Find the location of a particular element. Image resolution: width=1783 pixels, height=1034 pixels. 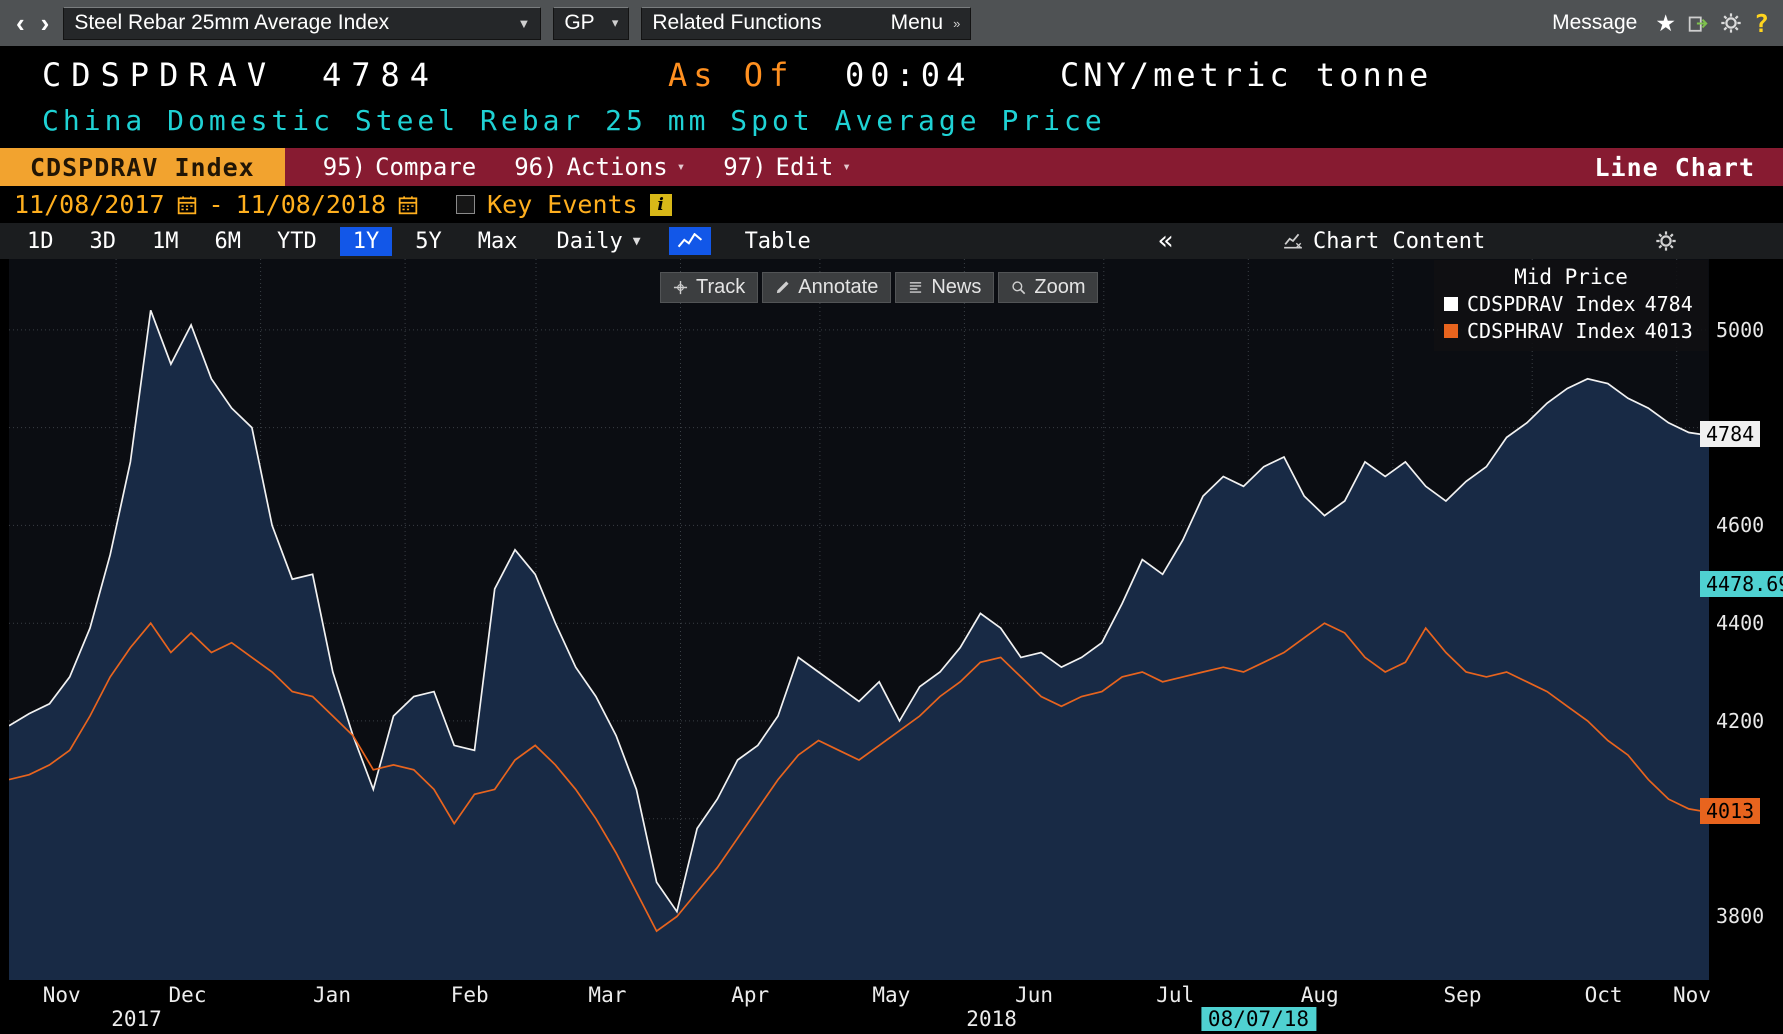

news-button: News is located at coordinates (945, 287).